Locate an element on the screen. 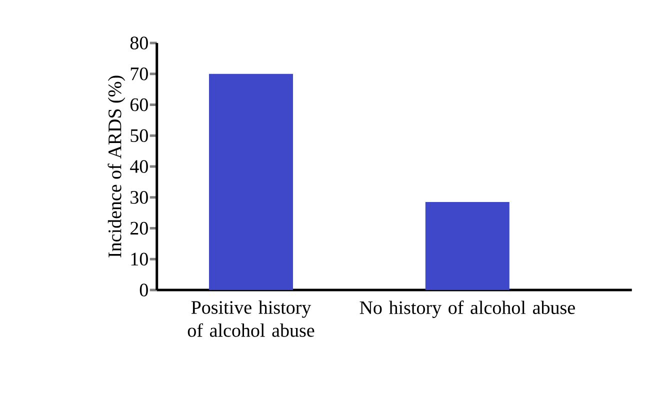 This screenshot has height=415, width=661. y-tick-label: 10 is located at coordinates (139, 259).